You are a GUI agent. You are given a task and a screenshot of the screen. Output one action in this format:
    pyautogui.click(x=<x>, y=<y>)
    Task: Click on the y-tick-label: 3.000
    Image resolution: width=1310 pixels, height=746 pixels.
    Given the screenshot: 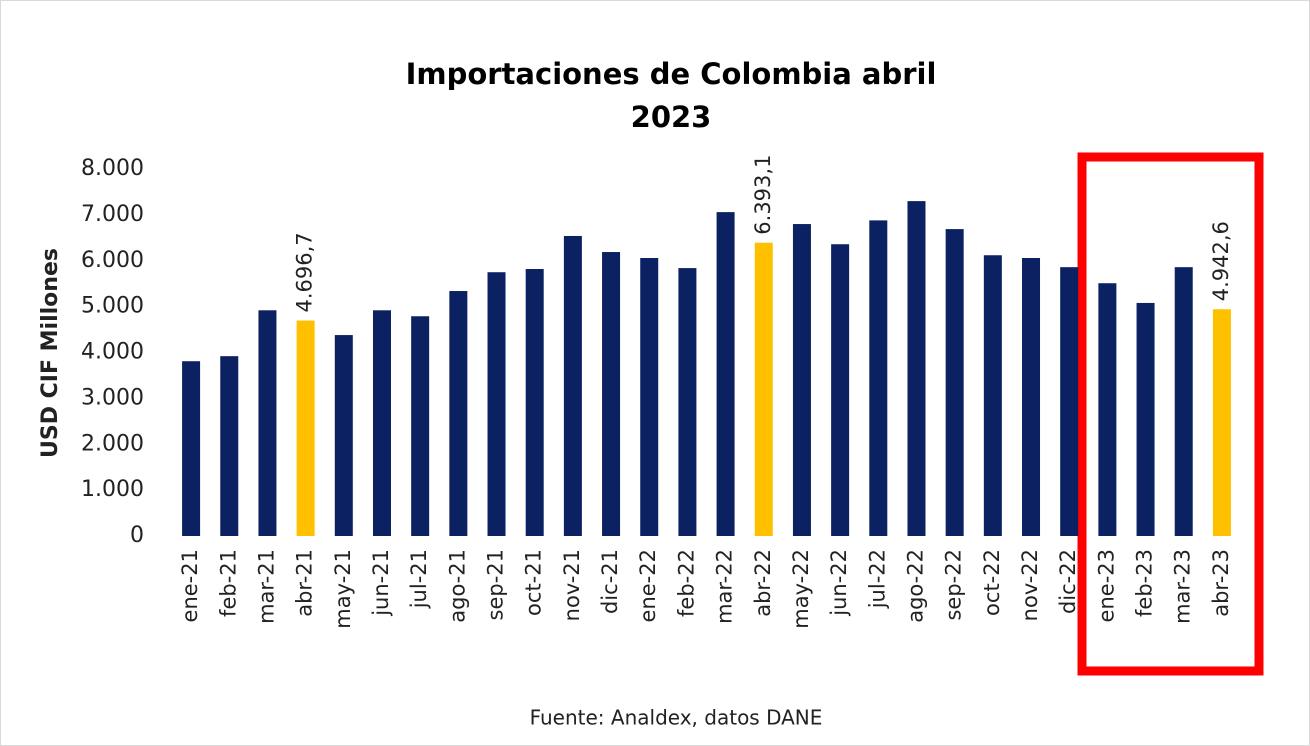 What is the action you would take?
    pyautogui.click(x=112, y=397)
    